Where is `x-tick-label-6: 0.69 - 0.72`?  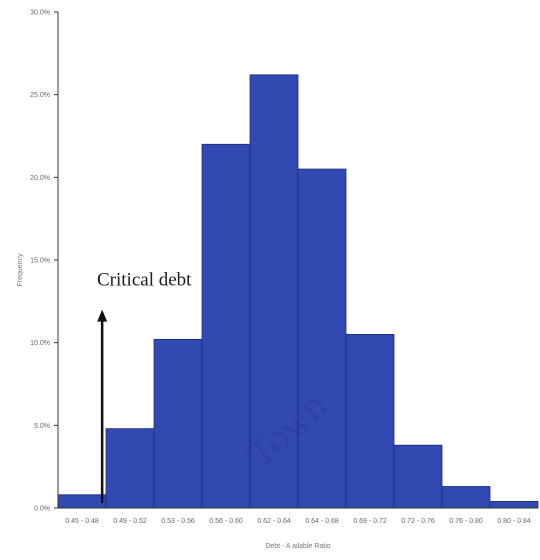
x-tick-label-6: 0.69 - 0.72 is located at coordinates (370, 521).